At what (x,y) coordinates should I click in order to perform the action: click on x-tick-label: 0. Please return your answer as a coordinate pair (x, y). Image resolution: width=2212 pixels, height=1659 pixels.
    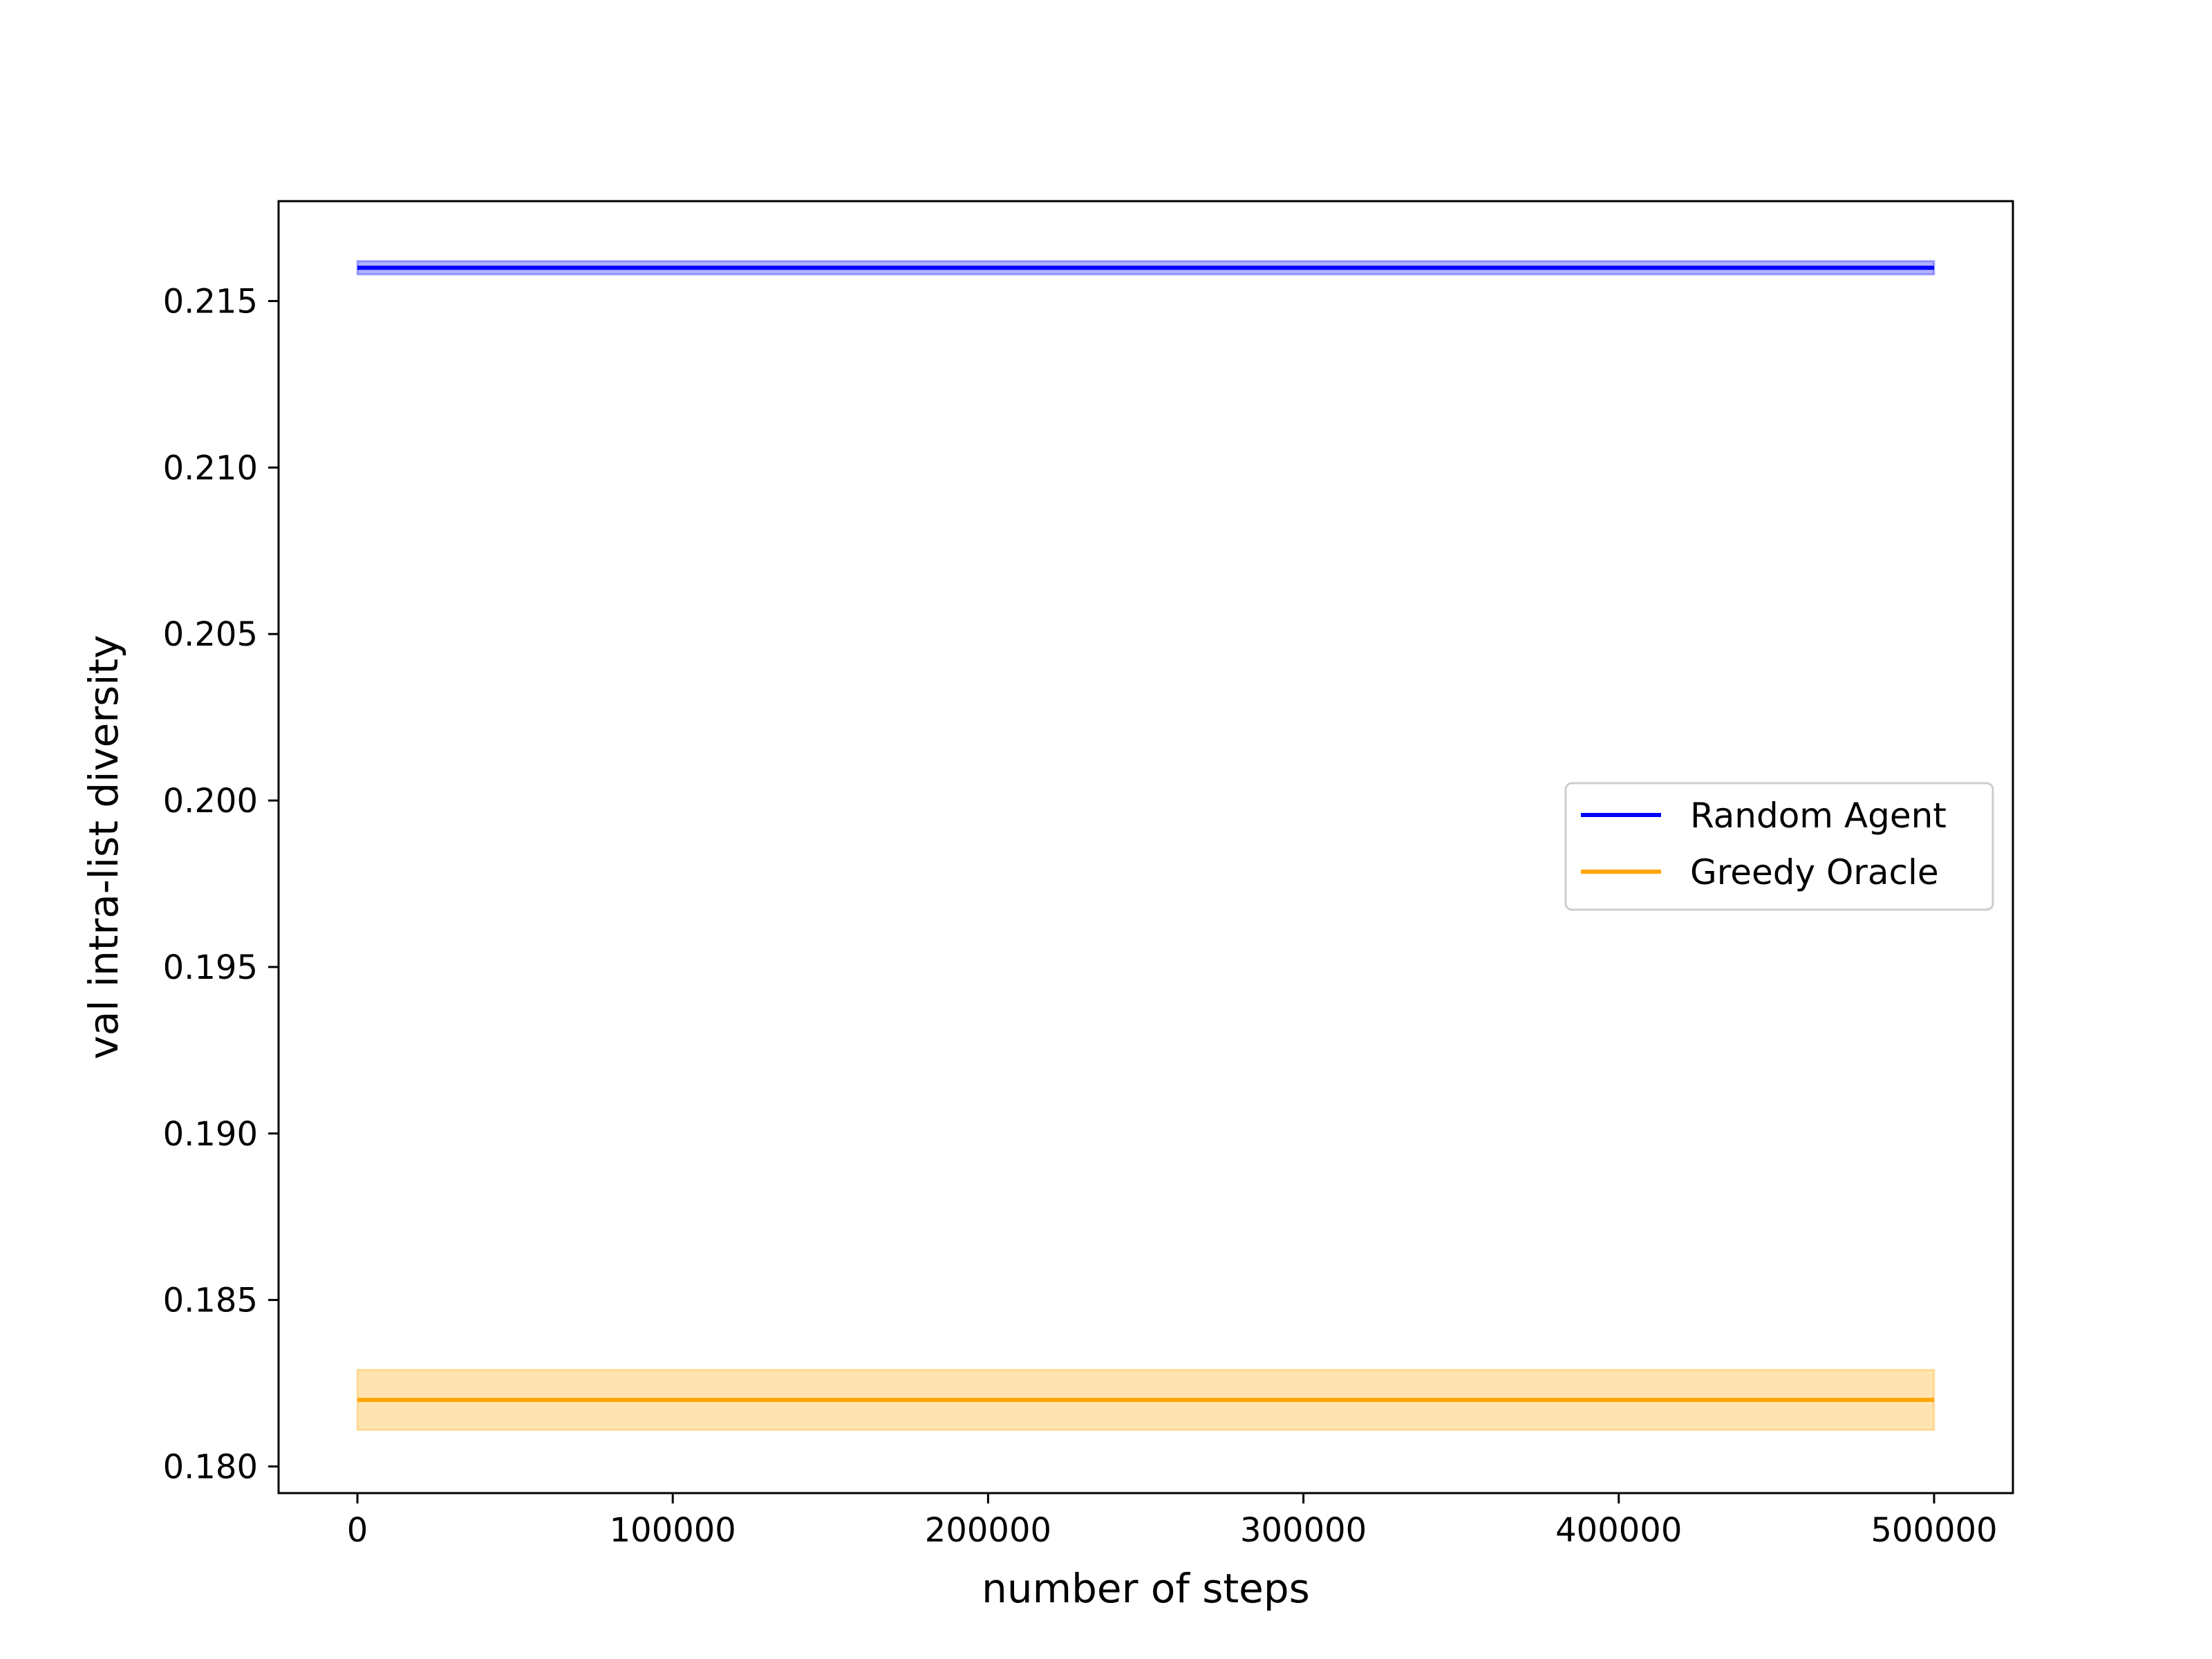
    Looking at the image, I should click on (357, 1530).